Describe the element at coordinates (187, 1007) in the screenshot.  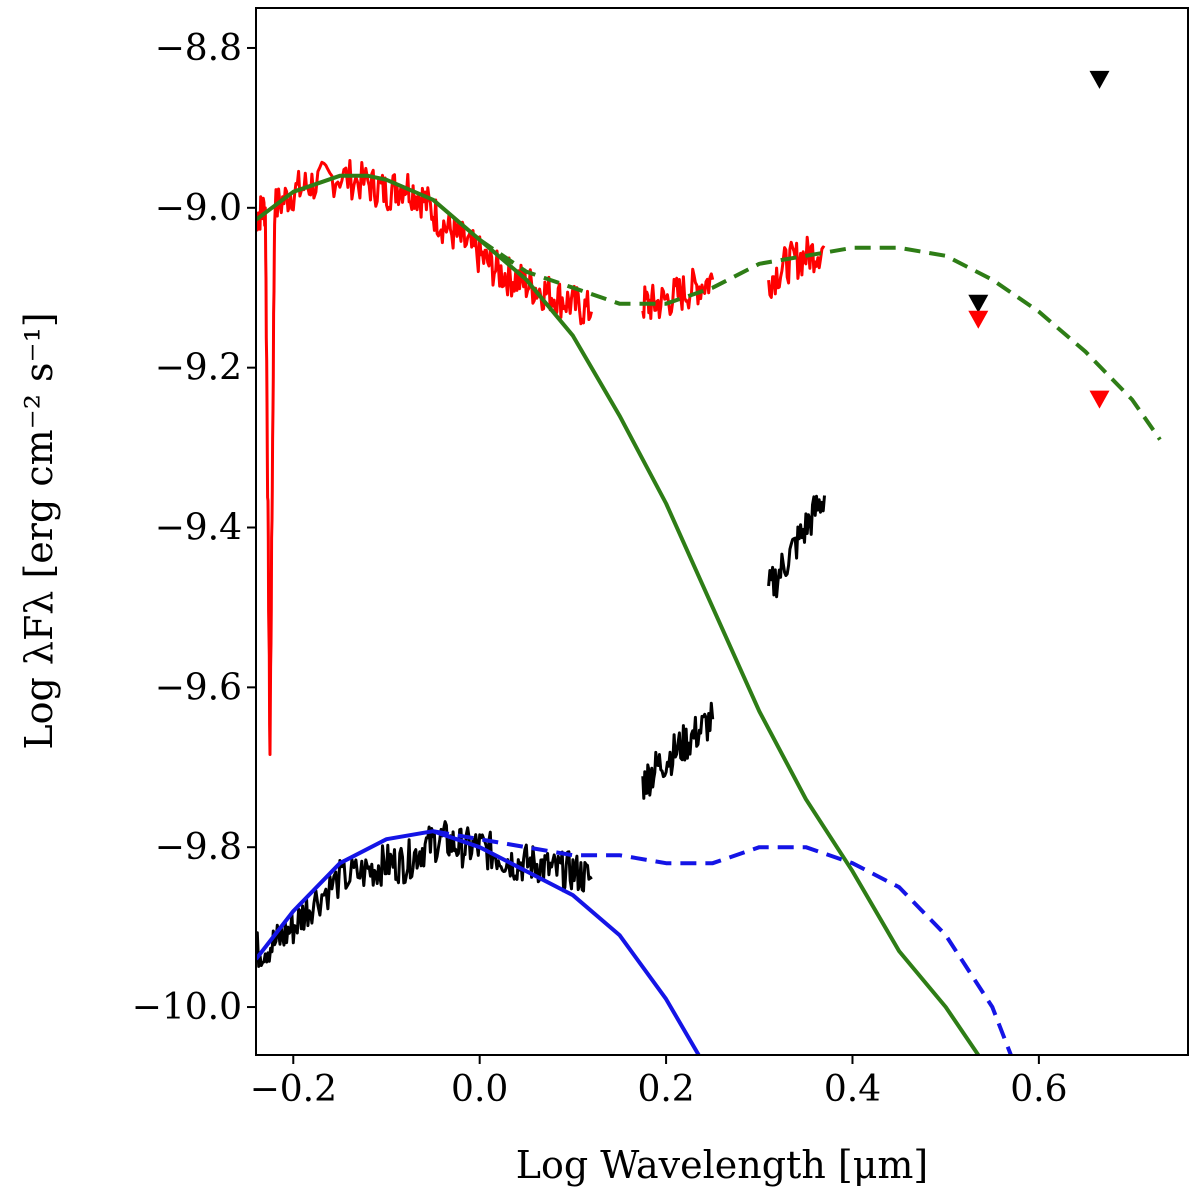
I see `y-tick-label: −10.0` at that location.